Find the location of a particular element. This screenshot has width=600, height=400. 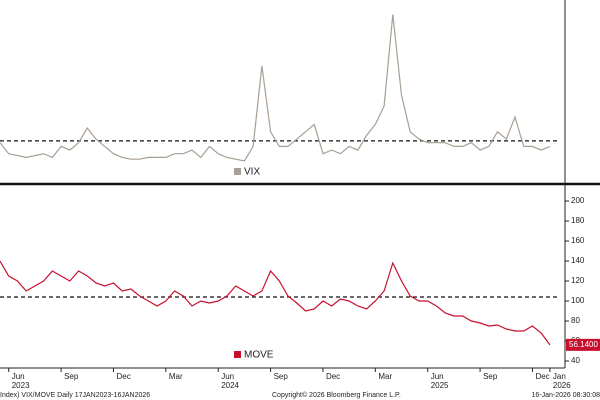

year-label: 2024 is located at coordinates (230, 385).